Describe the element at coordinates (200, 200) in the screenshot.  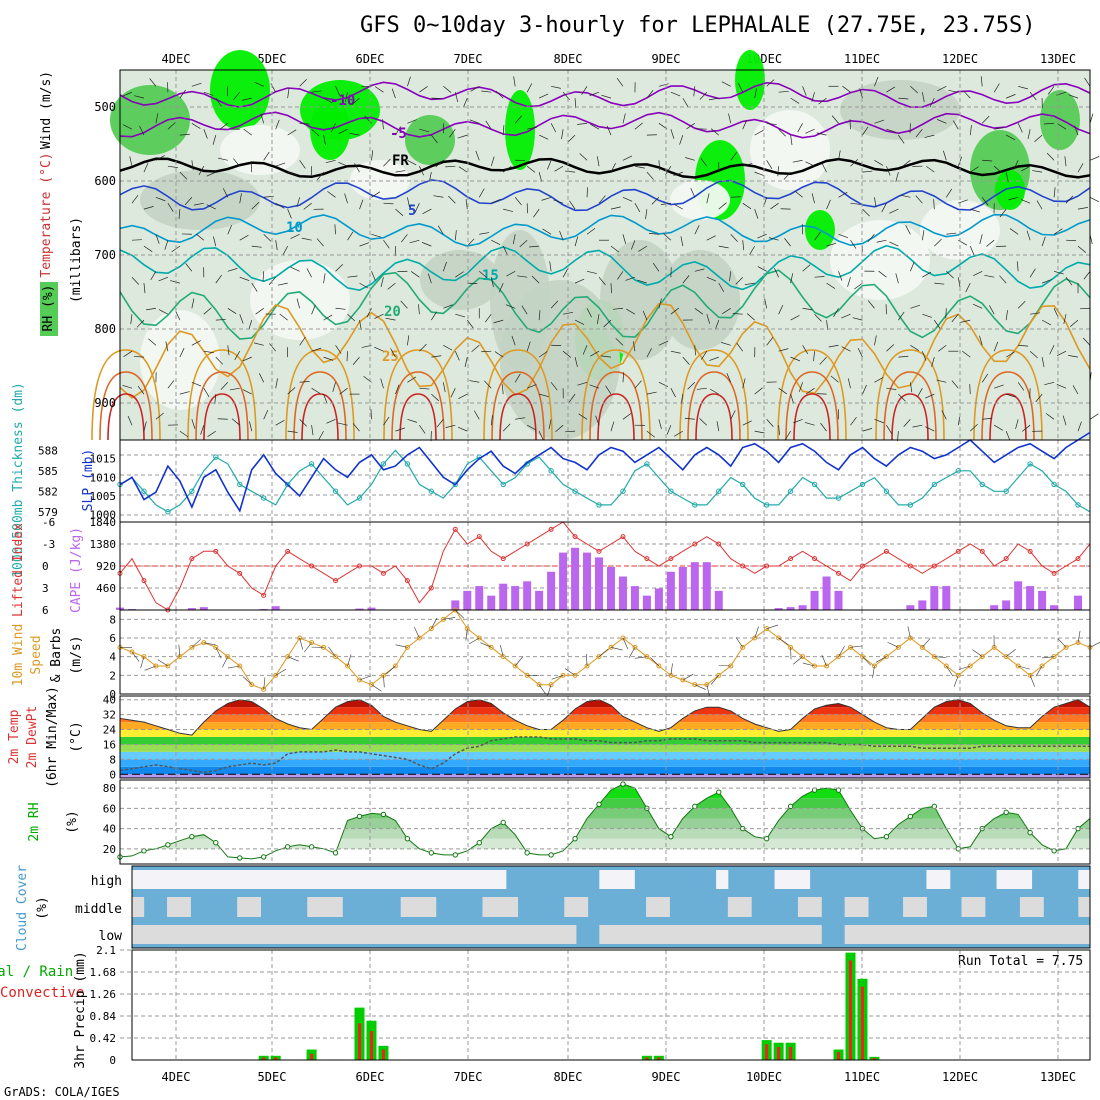
I see `rh-fill-region` at that location.